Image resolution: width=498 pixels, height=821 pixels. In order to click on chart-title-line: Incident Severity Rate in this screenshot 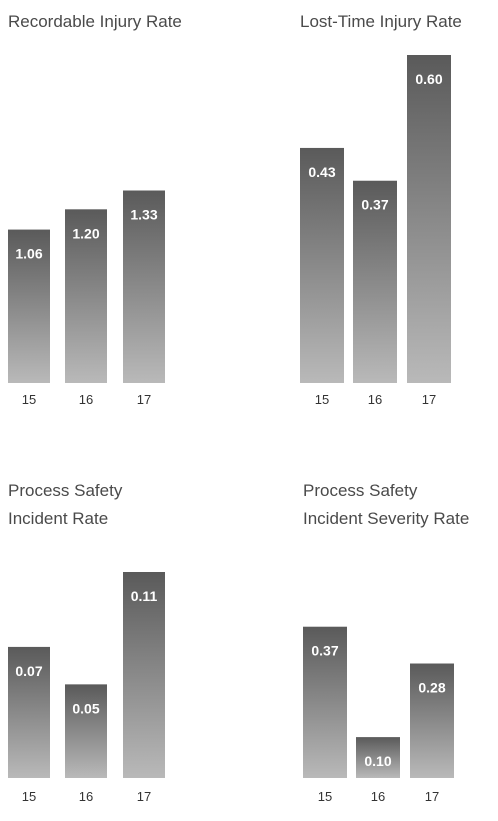, I will do `click(386, 518)`.